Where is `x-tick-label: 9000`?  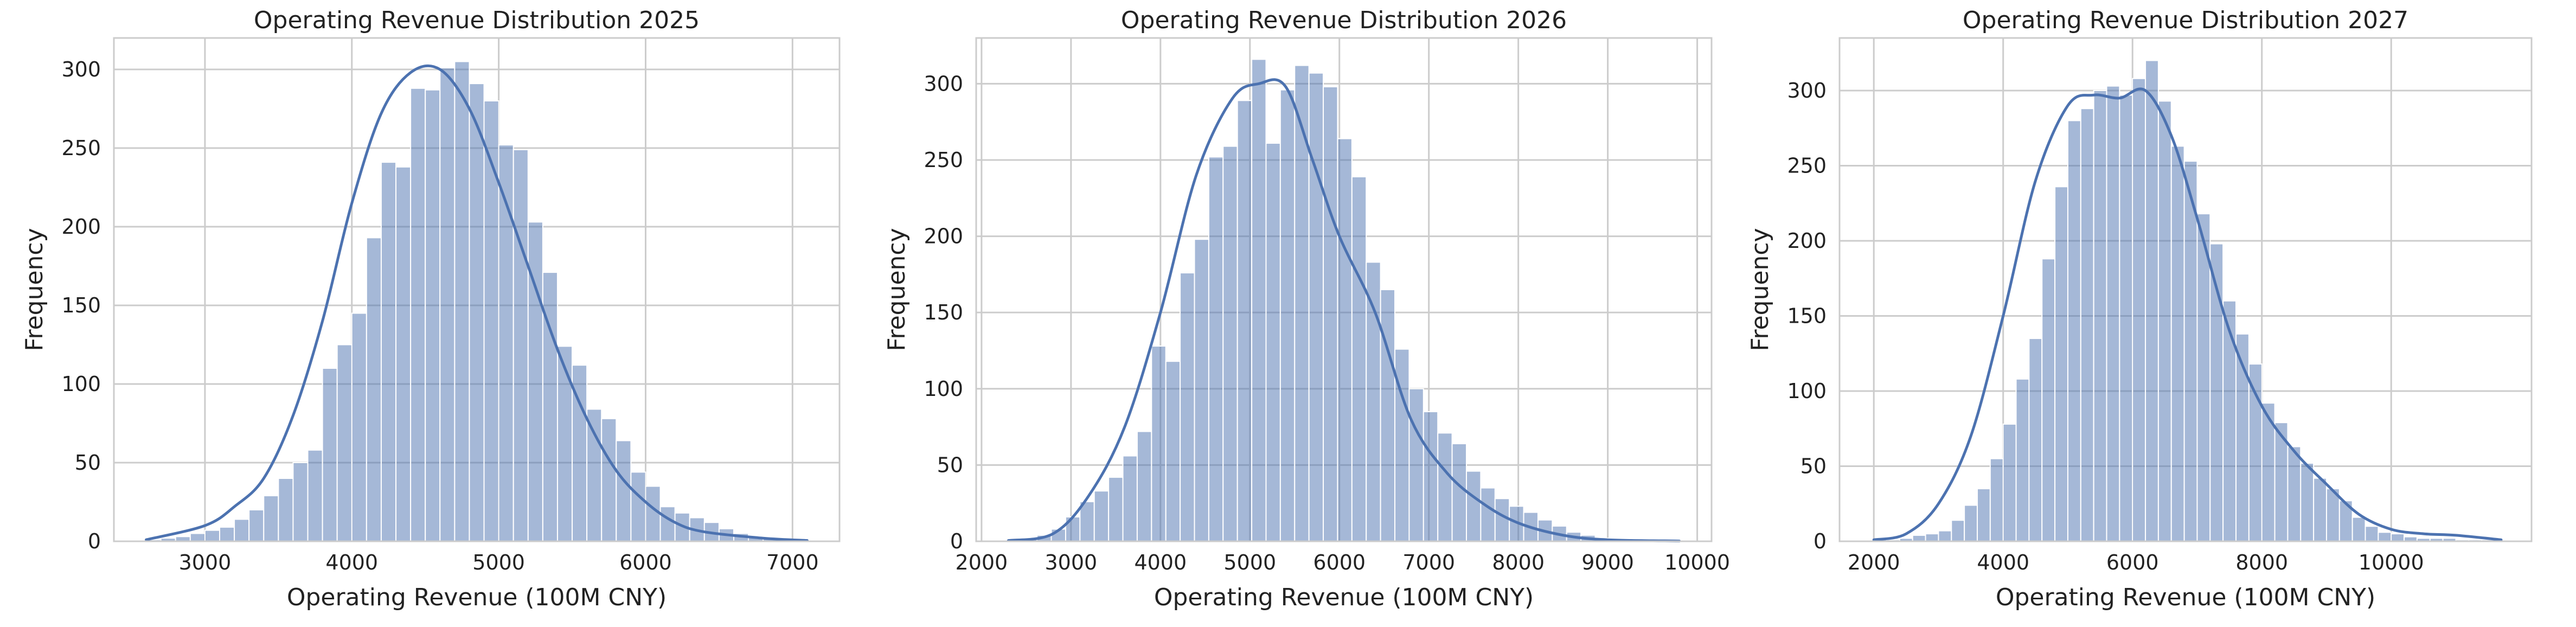 x-tick-label: 9000 is located at coordinates (1607, 562).